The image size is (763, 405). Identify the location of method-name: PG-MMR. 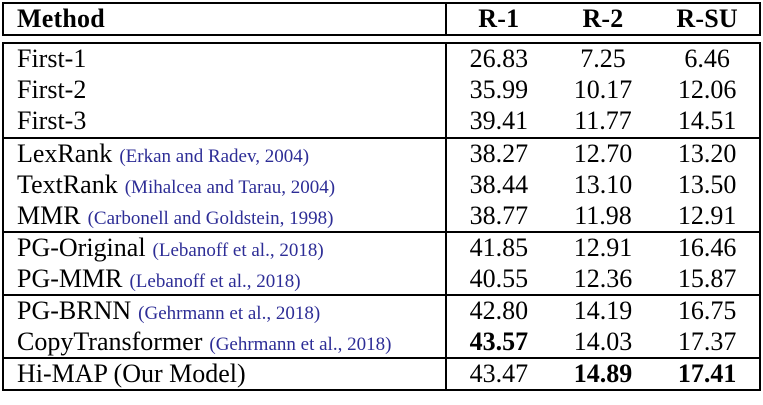
(70, 278).